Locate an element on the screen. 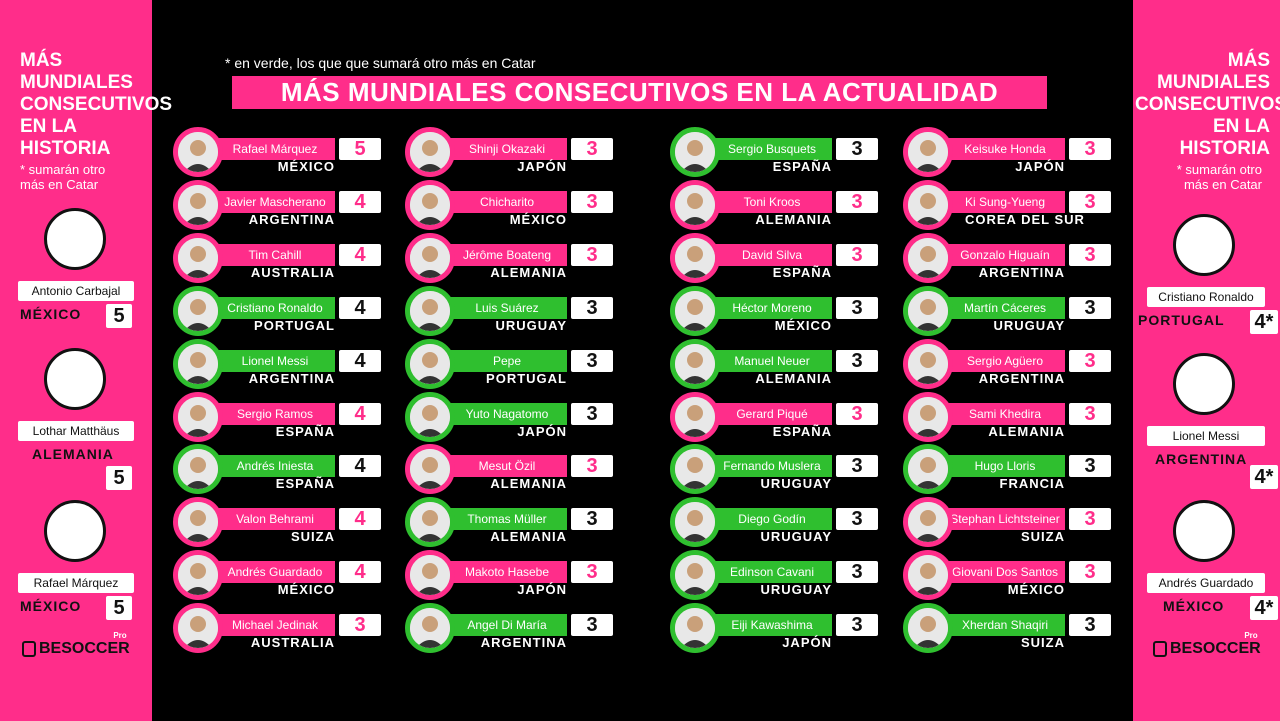  history-player-country: MÉXICO is located at coordinates (1194, 606).